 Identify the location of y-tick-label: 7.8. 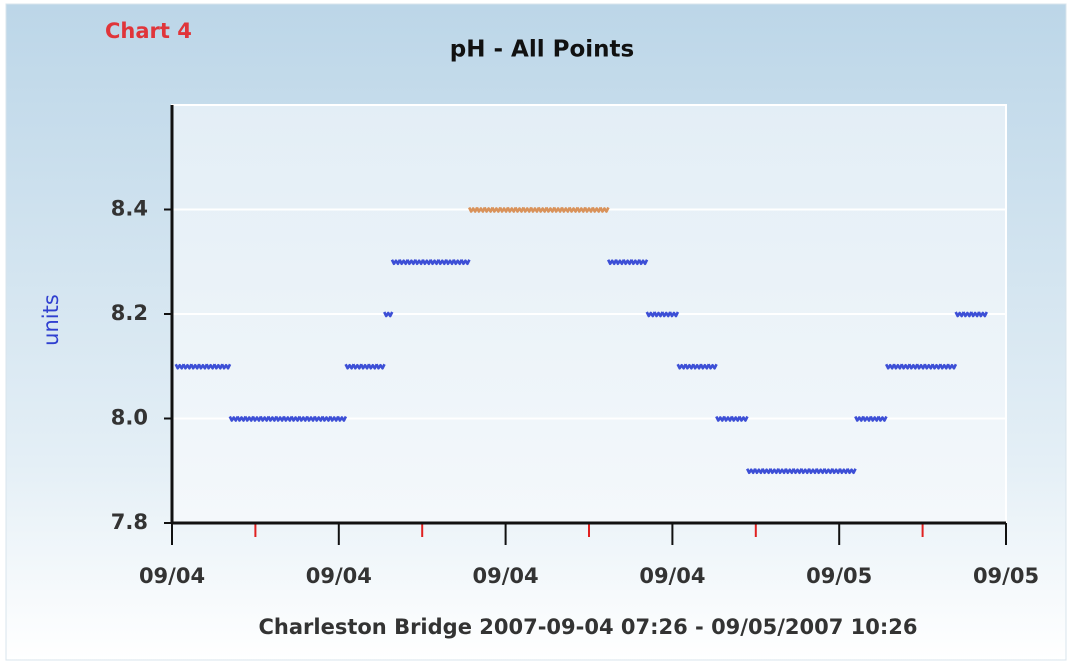
(129, 522).